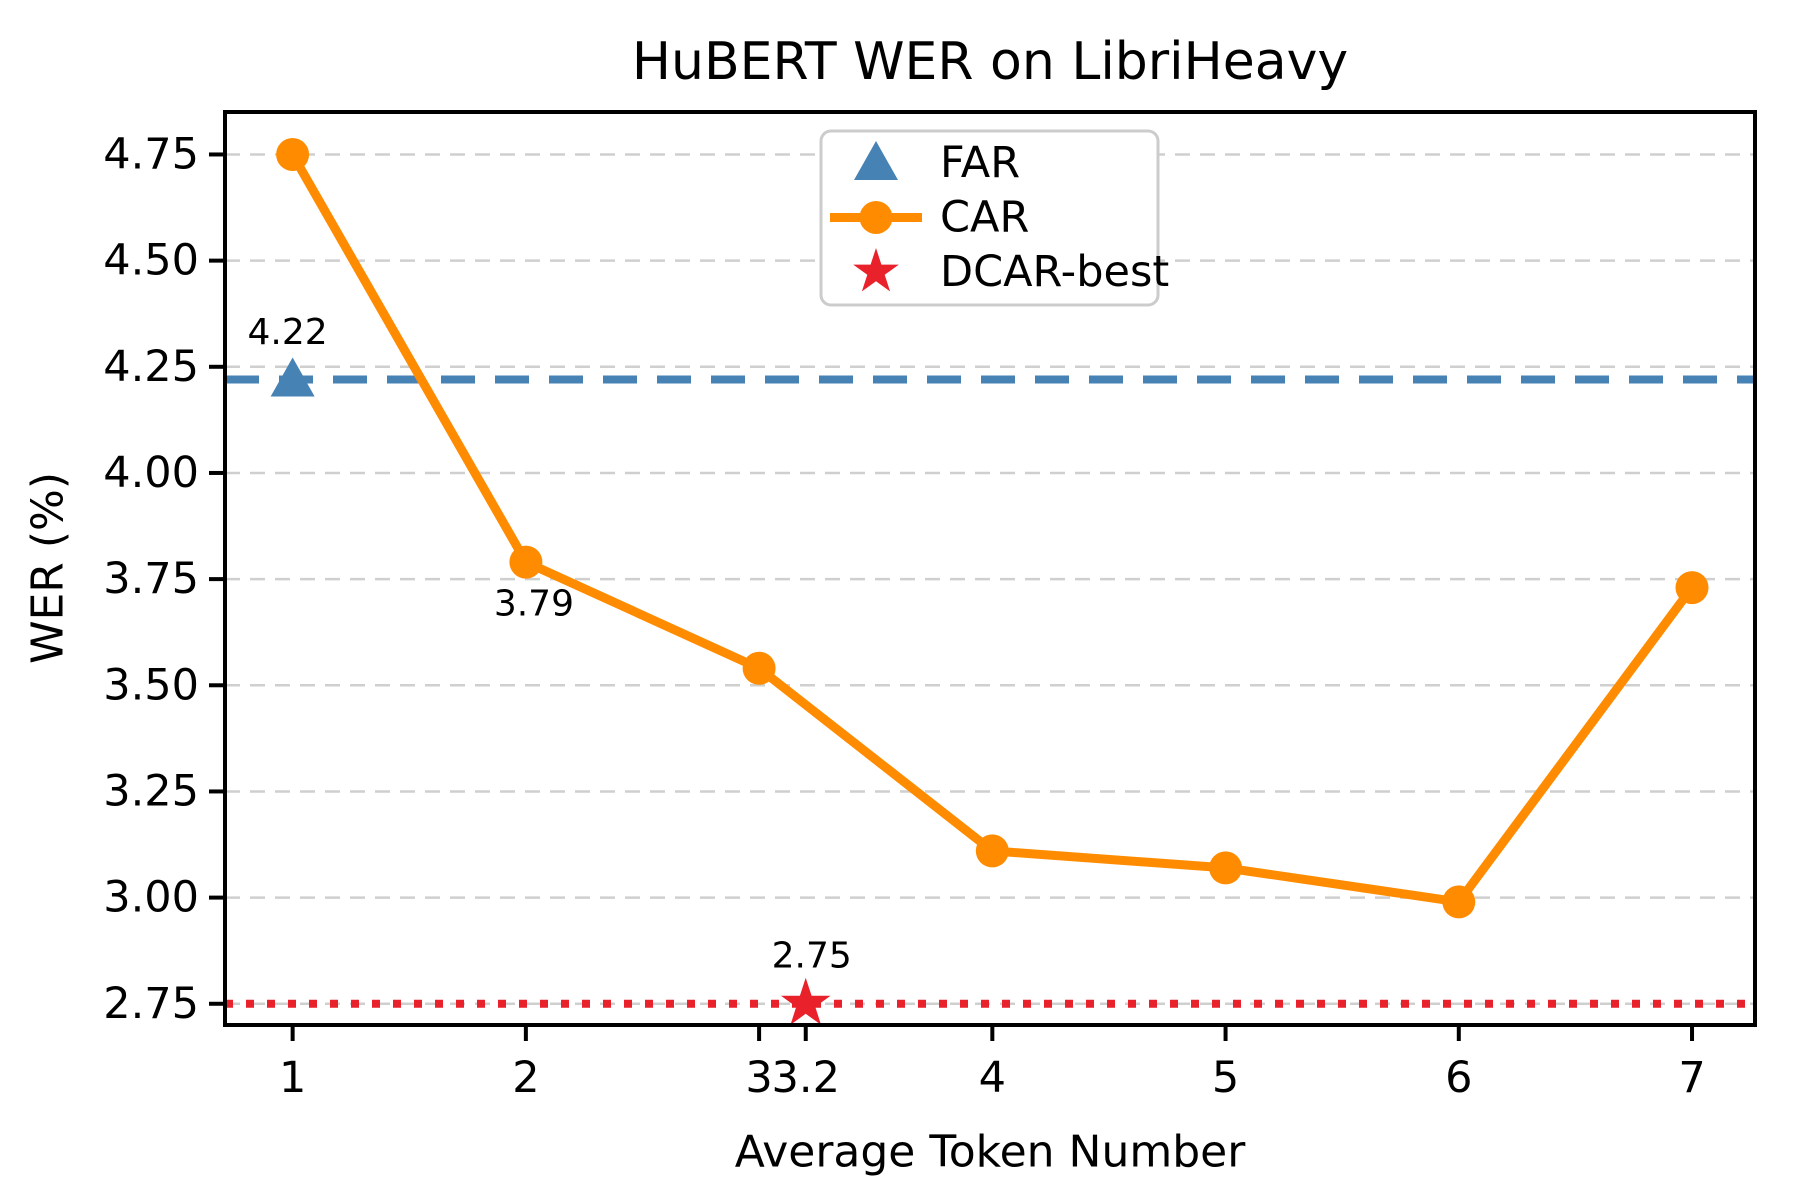  I want to click on y-tick-label-4.00: 4.00, so click(151, 473).